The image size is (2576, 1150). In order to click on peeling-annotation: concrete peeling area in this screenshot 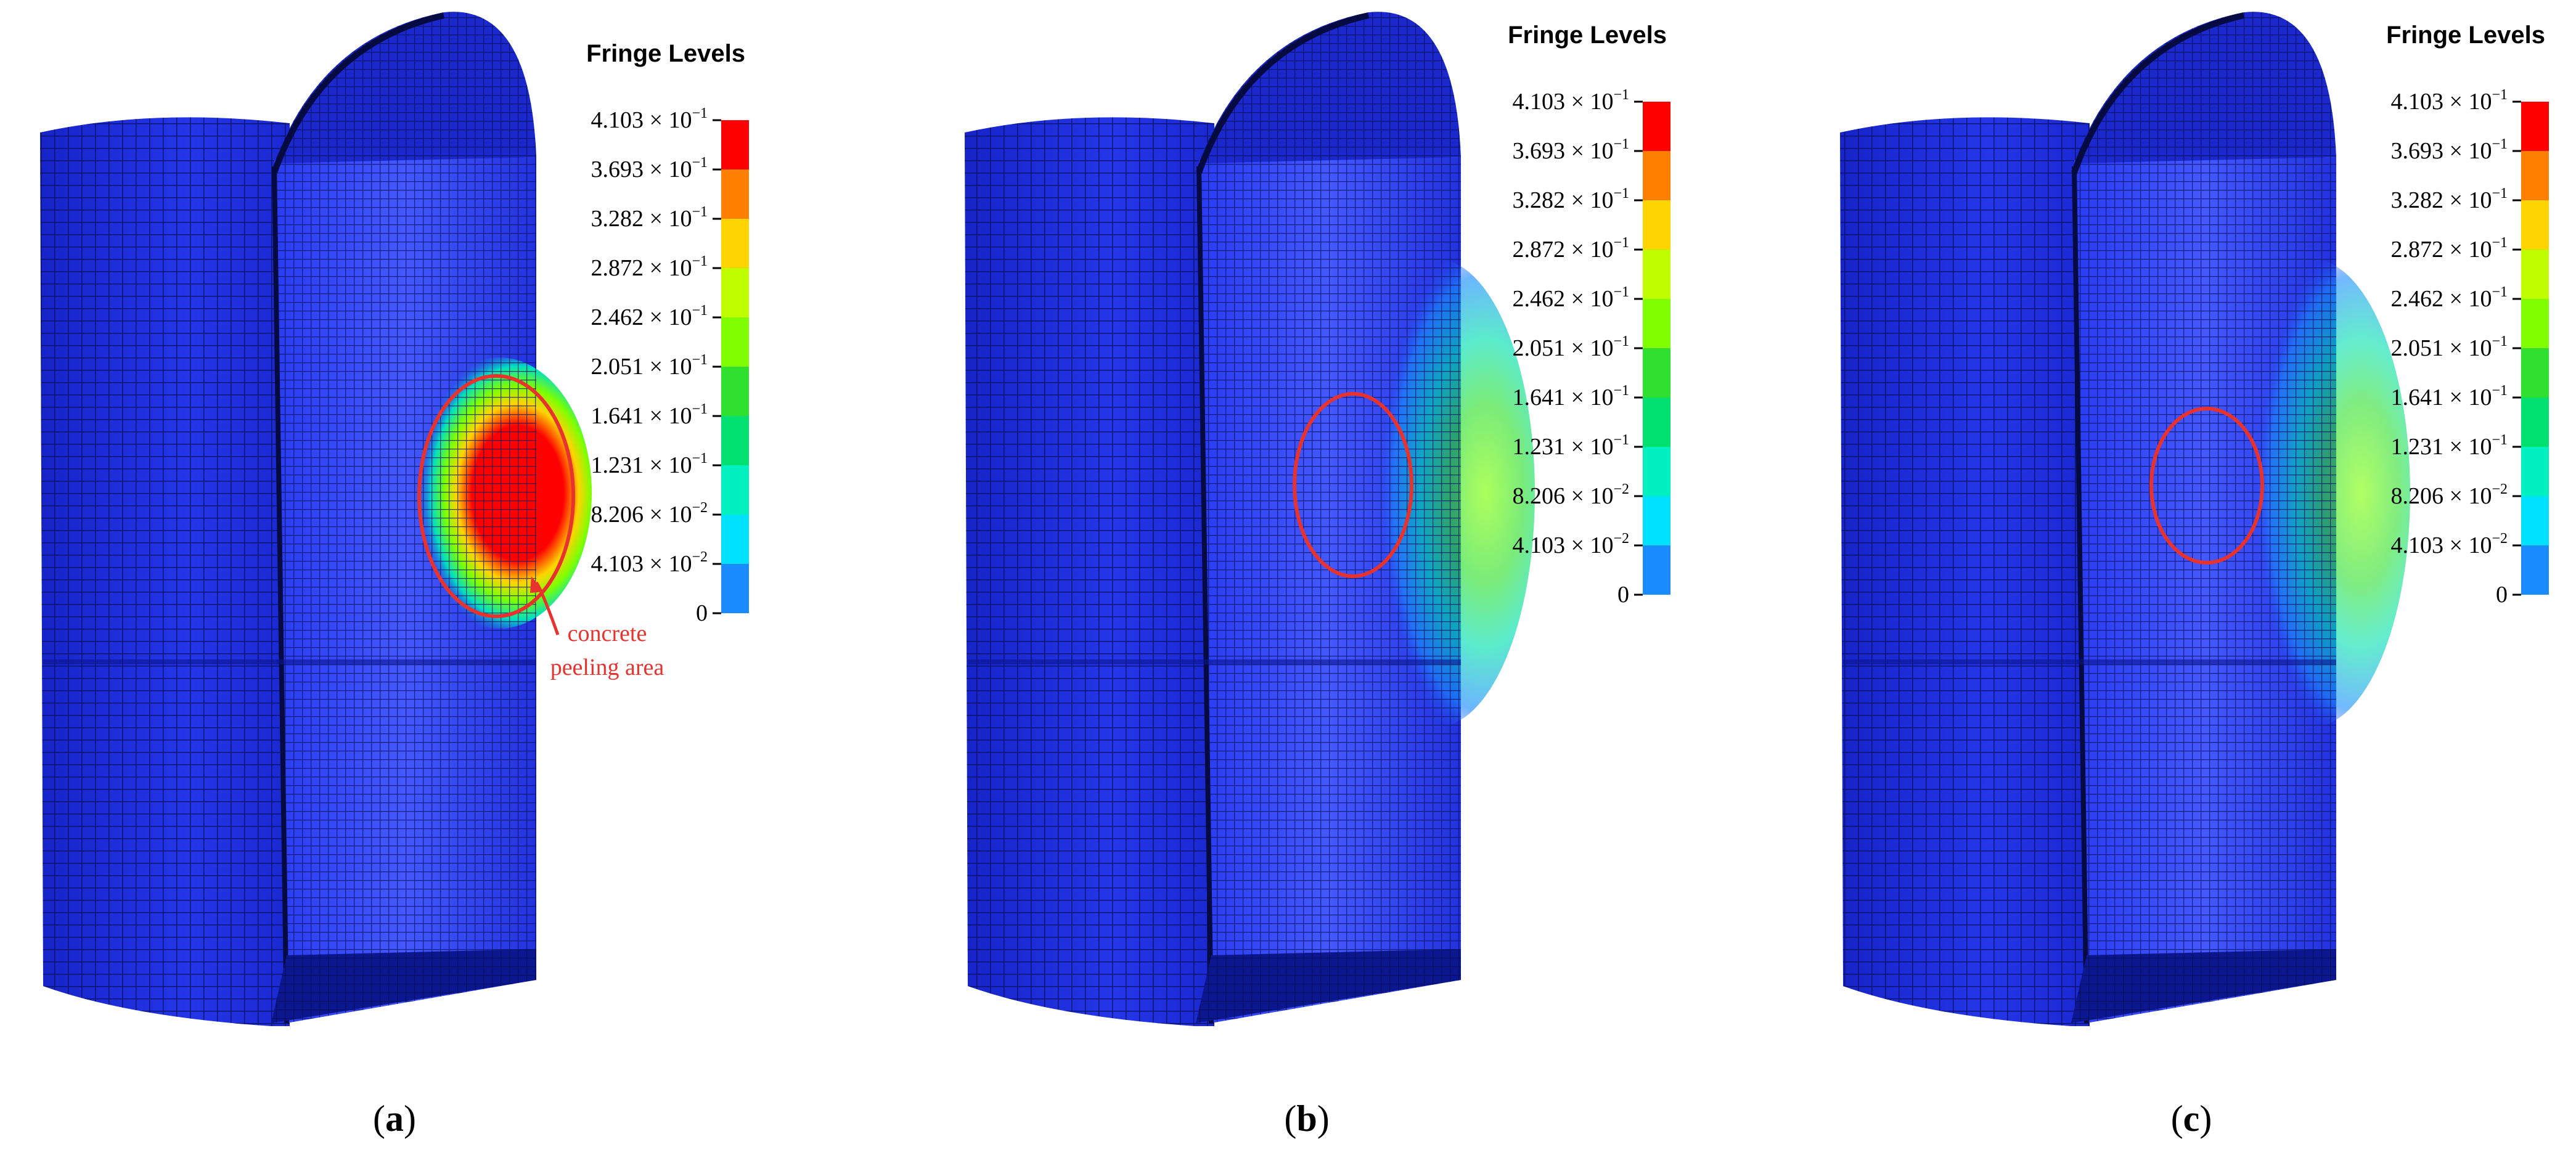, I will do `click(597, 628)`.